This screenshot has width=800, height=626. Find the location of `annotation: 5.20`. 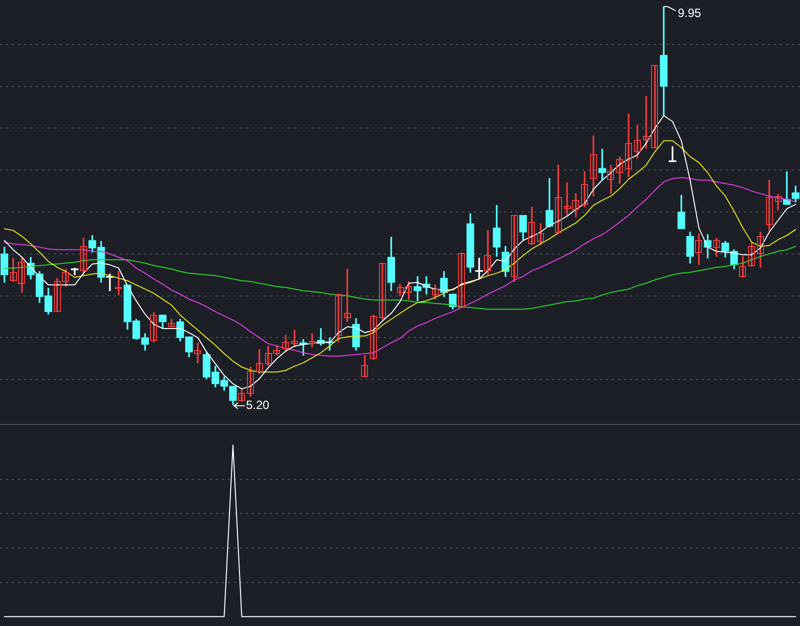

annotation: 5.20 is located at coordinates (258, 405).